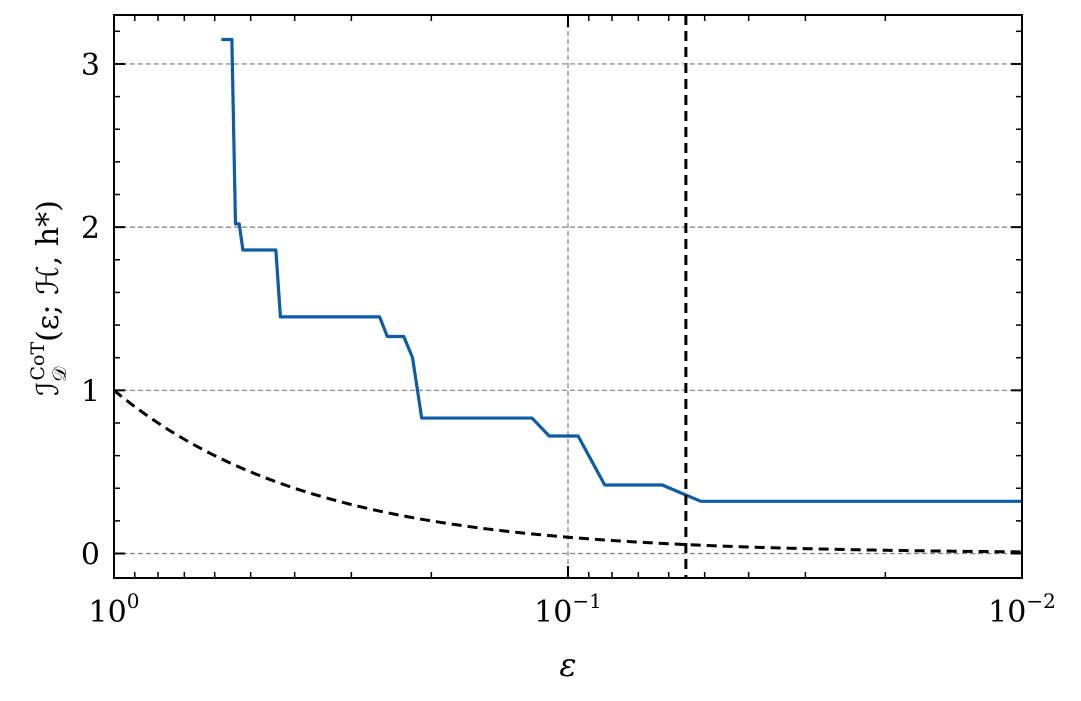 This screenshot has width=1081, height=701. What do you see at coordinates (1040, 601) in the screenshot?
I see `x-tick-label-exponent: −2` at bounding box center [1040, 601].